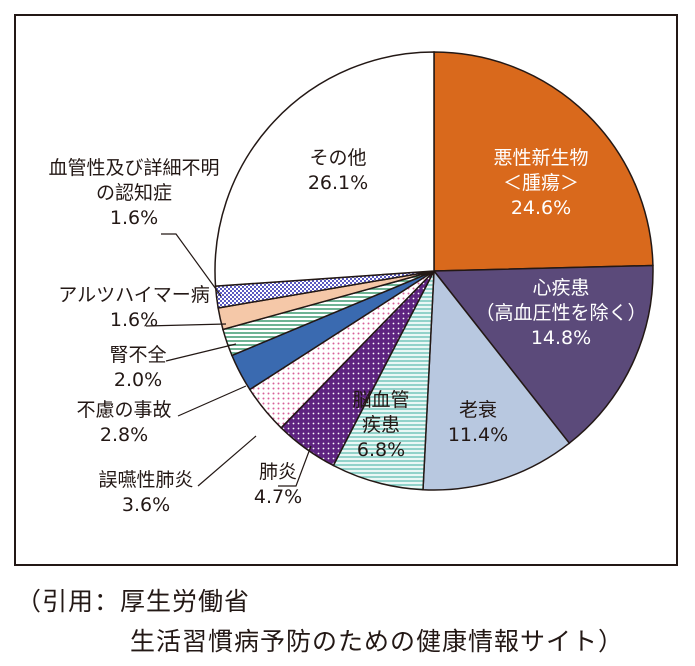 This screenshot has width=695, height=666. I want to click on slice-label-1: 心疾患, so click(560, 288).